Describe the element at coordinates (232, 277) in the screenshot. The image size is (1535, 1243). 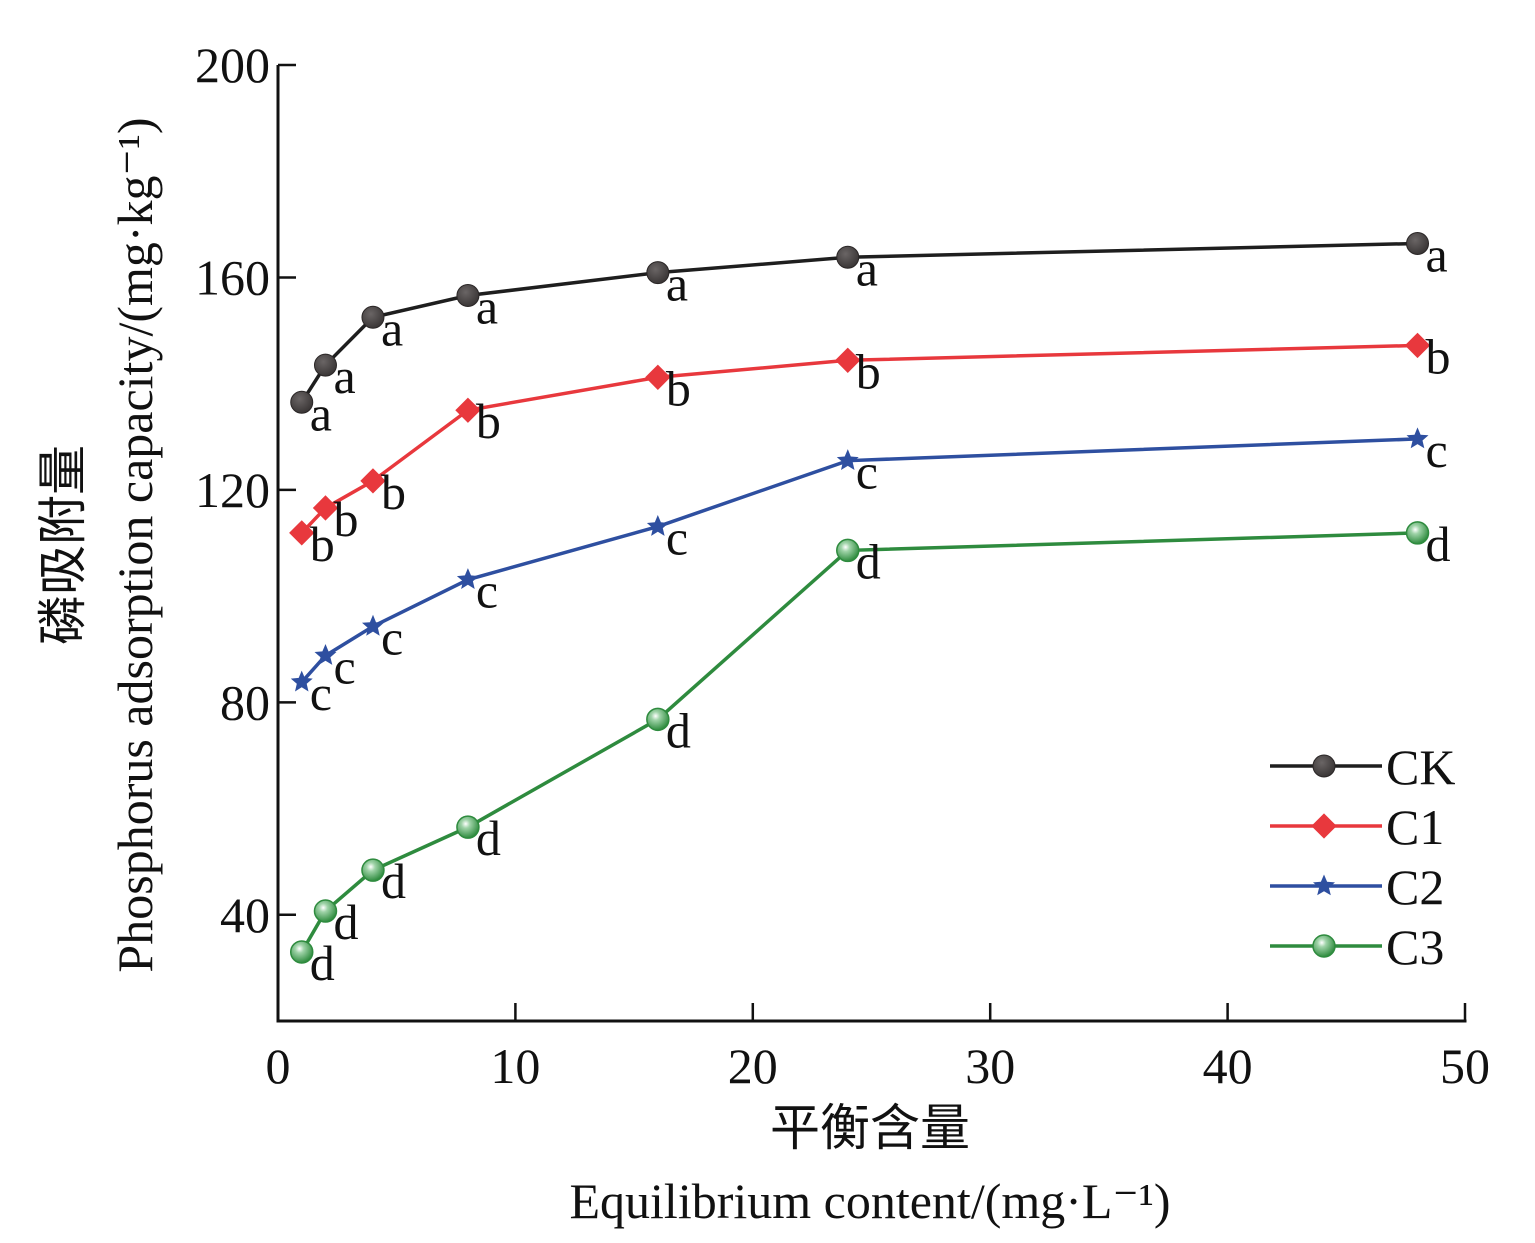
I see `y-tick-label: 160` at that location.